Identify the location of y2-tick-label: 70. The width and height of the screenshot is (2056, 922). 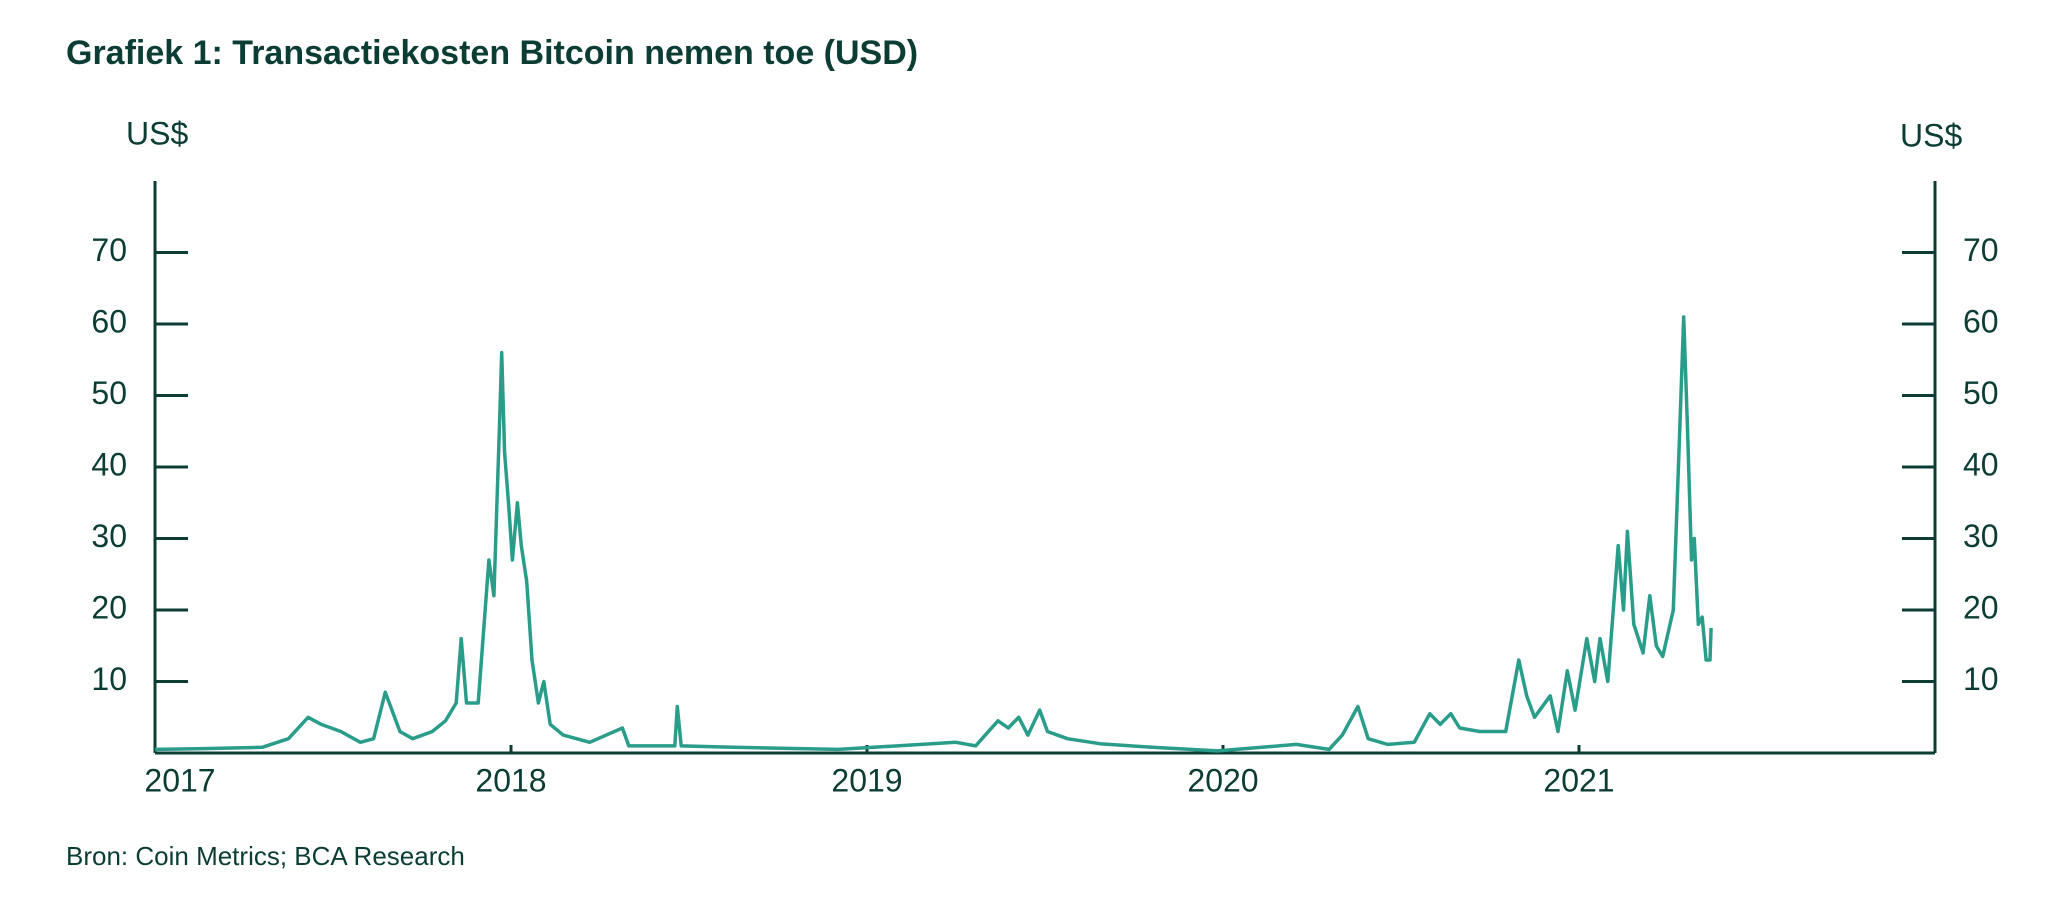
(1981, 250).